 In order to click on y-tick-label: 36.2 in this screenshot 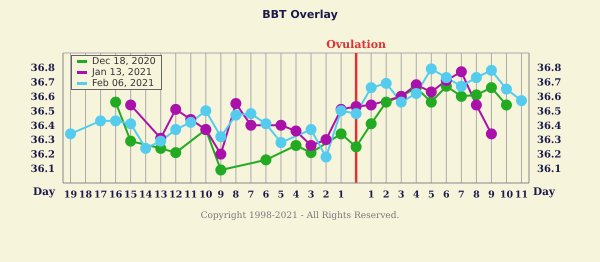, I will do `click(43, 155)`.